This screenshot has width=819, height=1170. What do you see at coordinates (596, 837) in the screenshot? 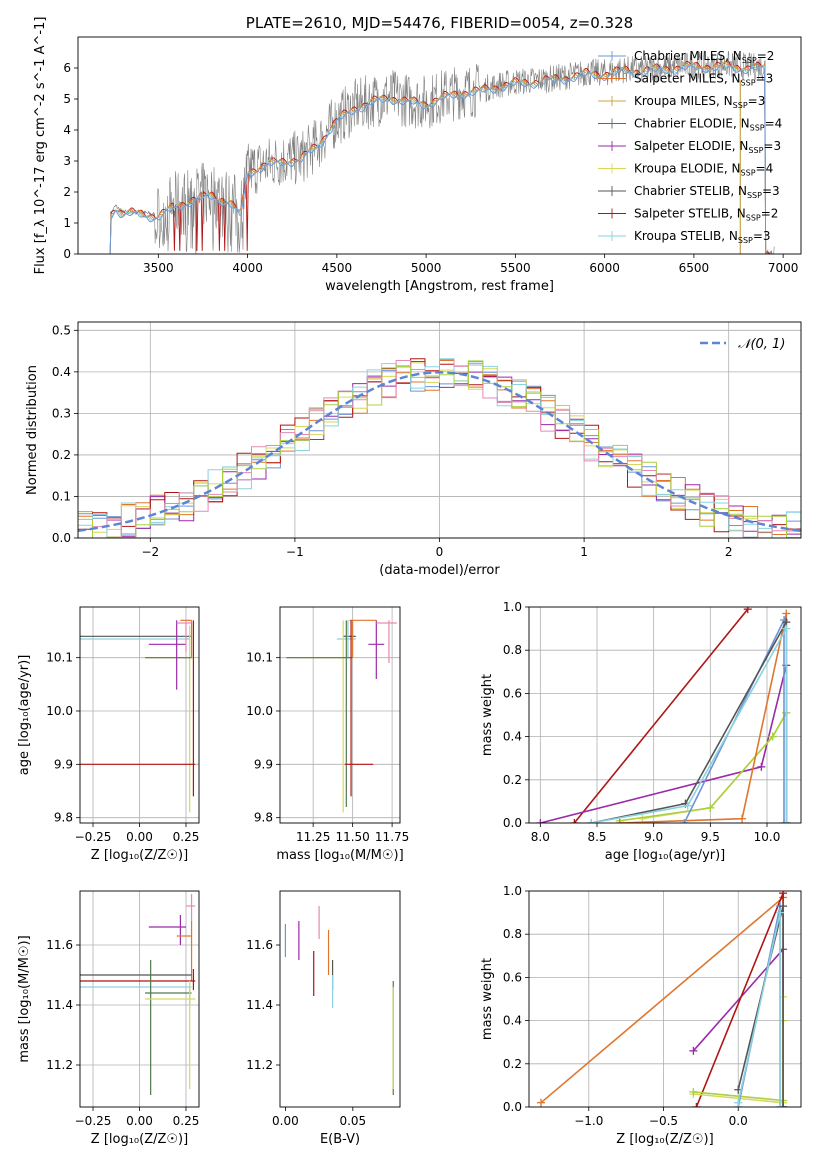
I see `x-tick-label: 8.5` at bounding box center [596, 837].